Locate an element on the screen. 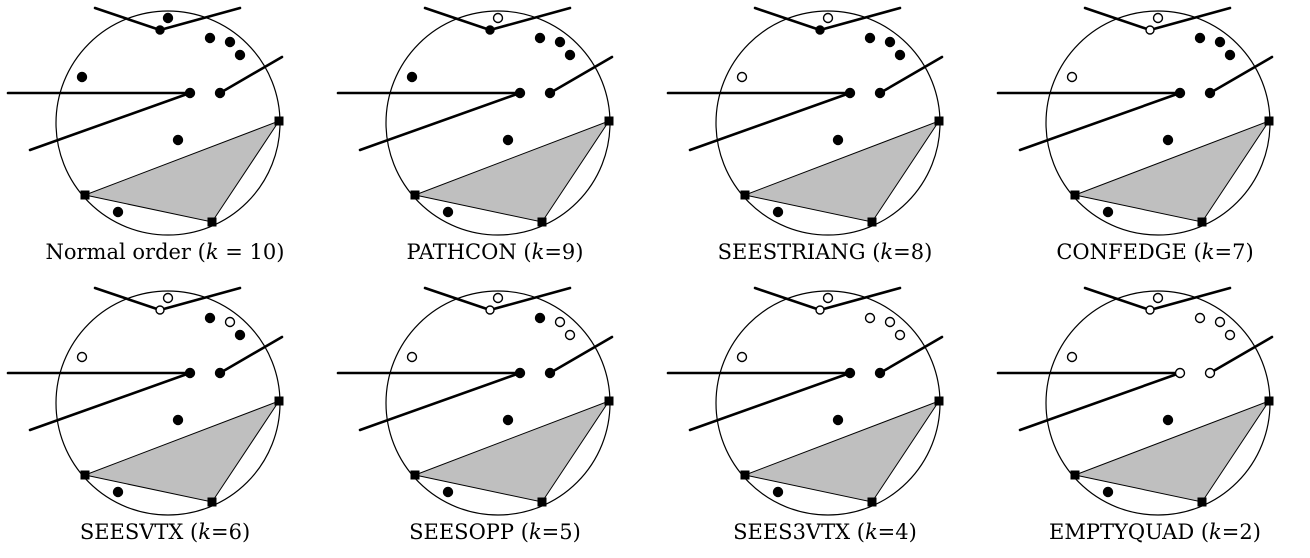 This screenshot has height=558, width=1310. panel: EMPTYQUAD (k=2) is located at coordinates (1150, 419).